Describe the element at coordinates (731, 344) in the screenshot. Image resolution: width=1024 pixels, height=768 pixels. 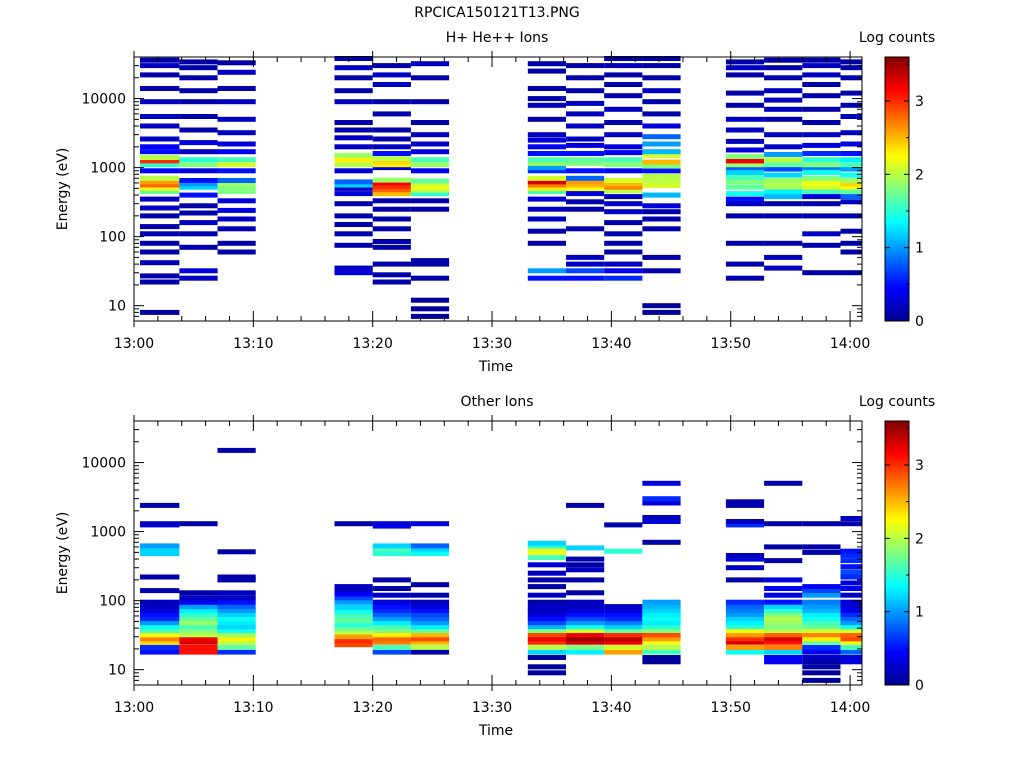
I see `x-tick-label: 13:50` at that location.